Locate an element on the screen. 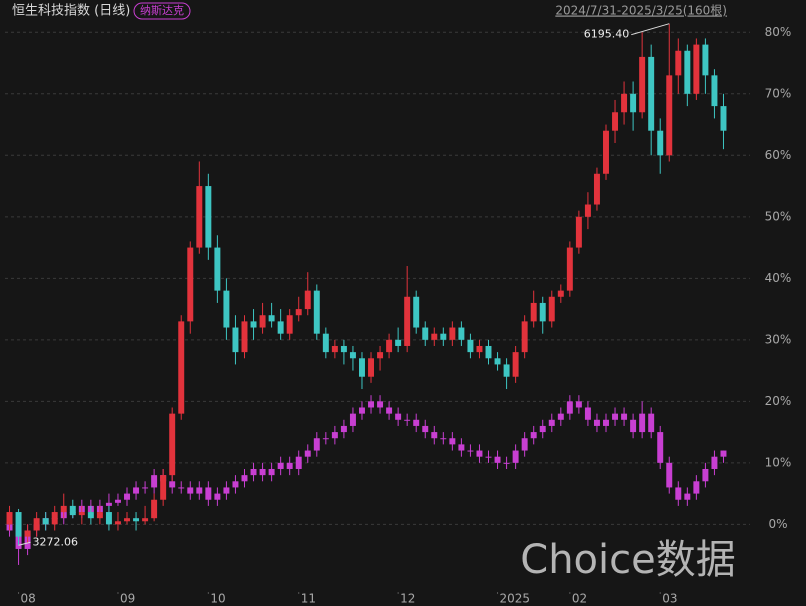 This screenshot has height=606, width=806. y-tick-label: 80% is located at coordinates (778, 32).